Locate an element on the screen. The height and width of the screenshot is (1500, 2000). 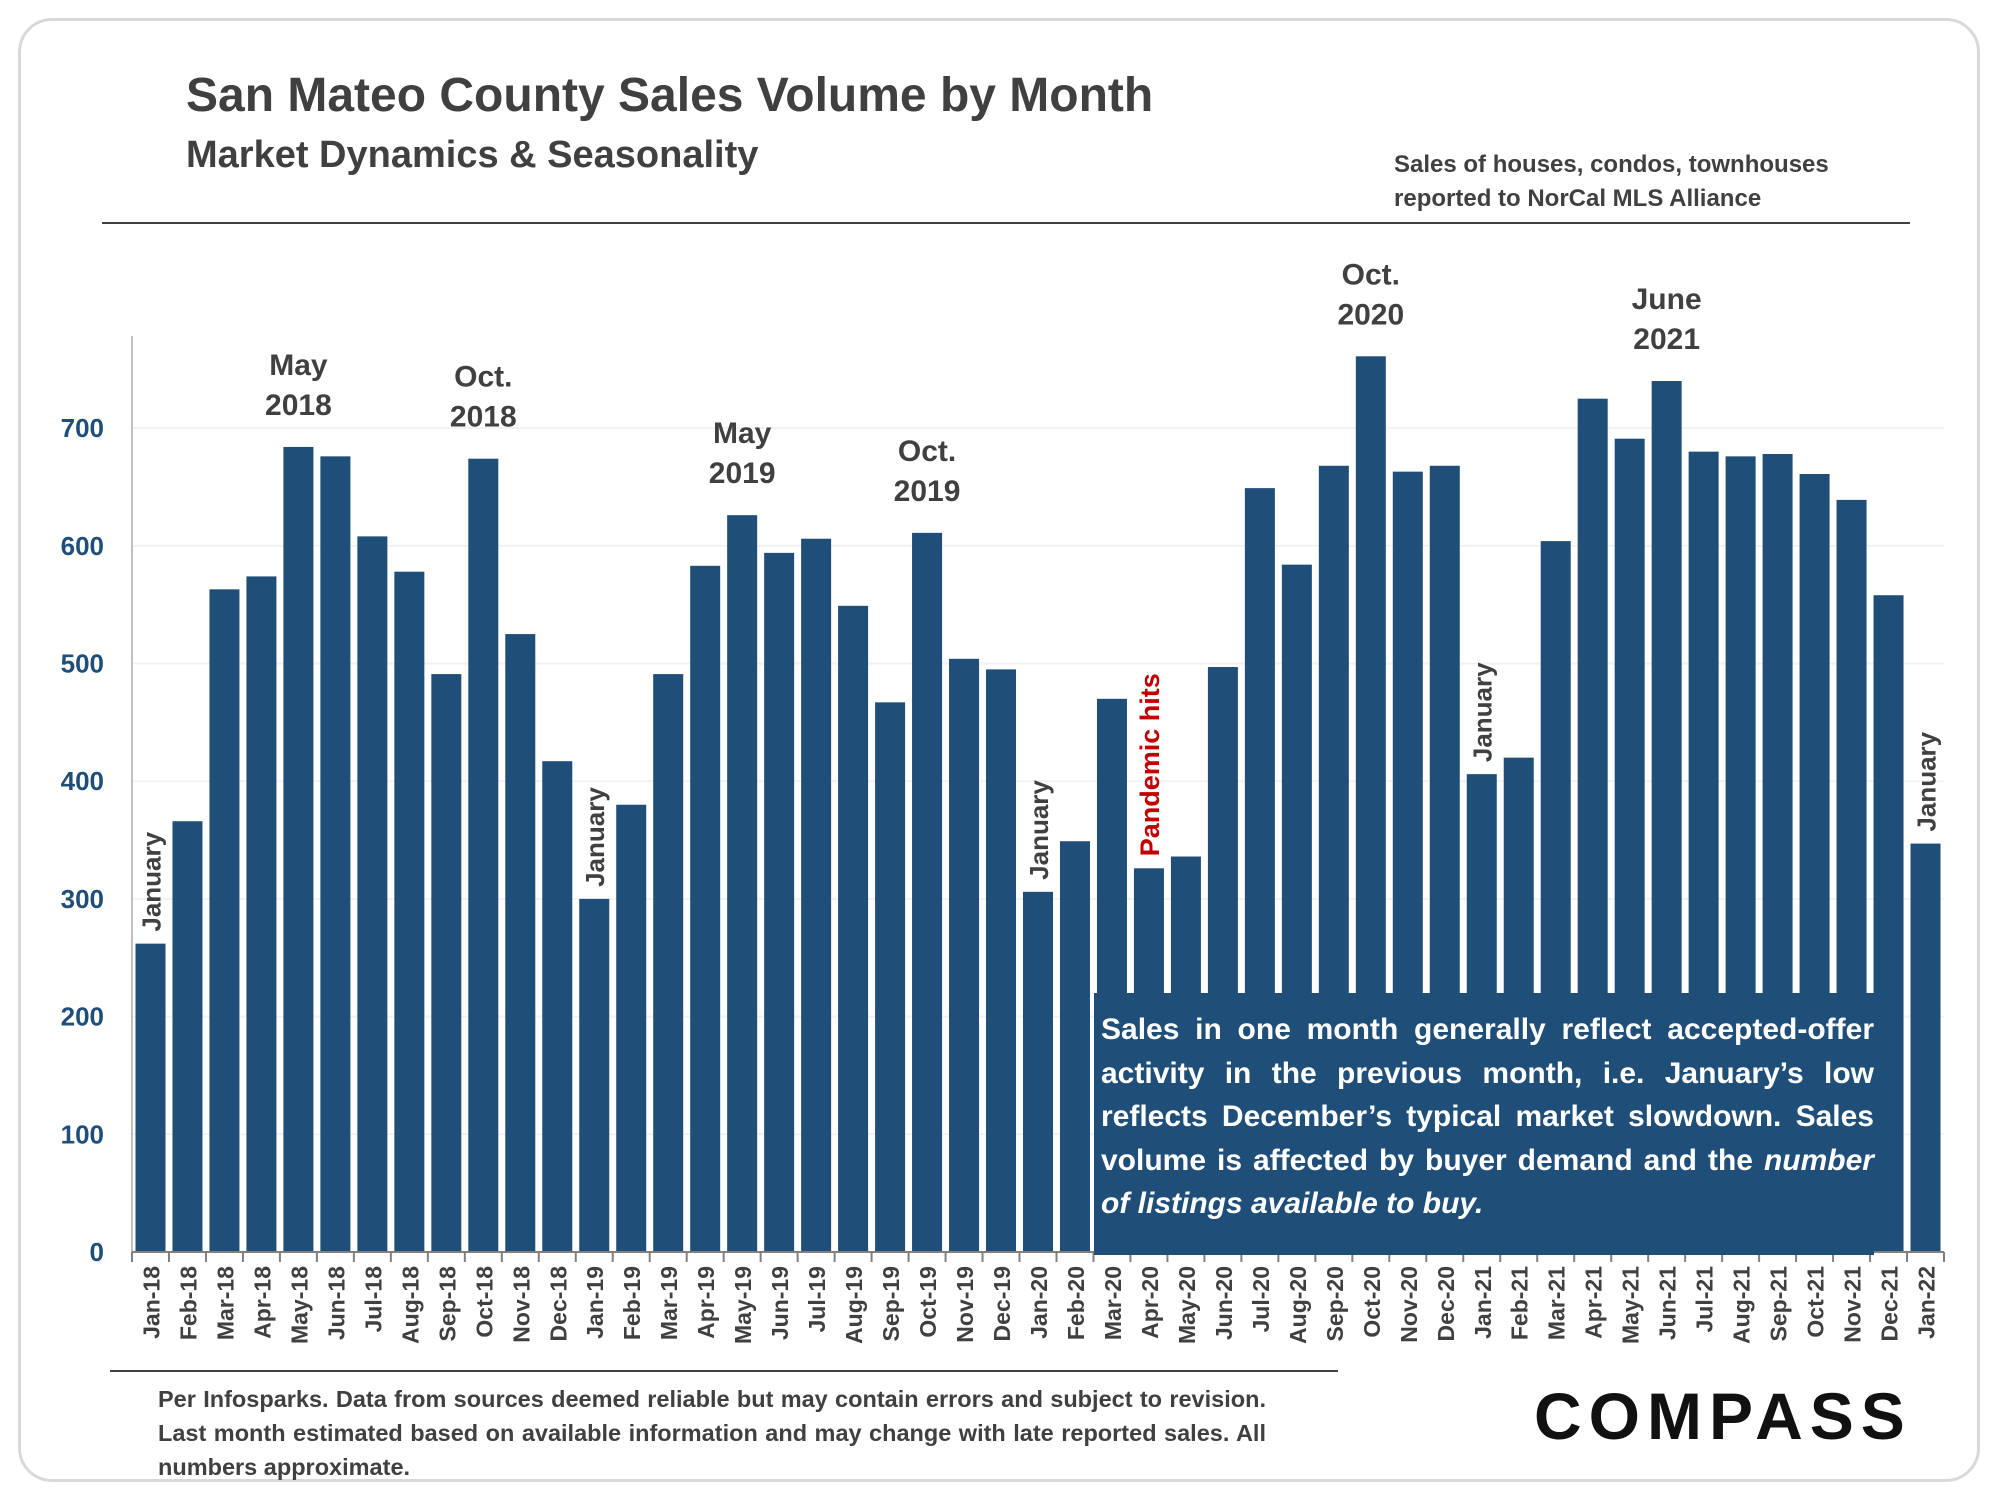
peak-annotation-label: 2020 is located at coordinates (1370, 314).